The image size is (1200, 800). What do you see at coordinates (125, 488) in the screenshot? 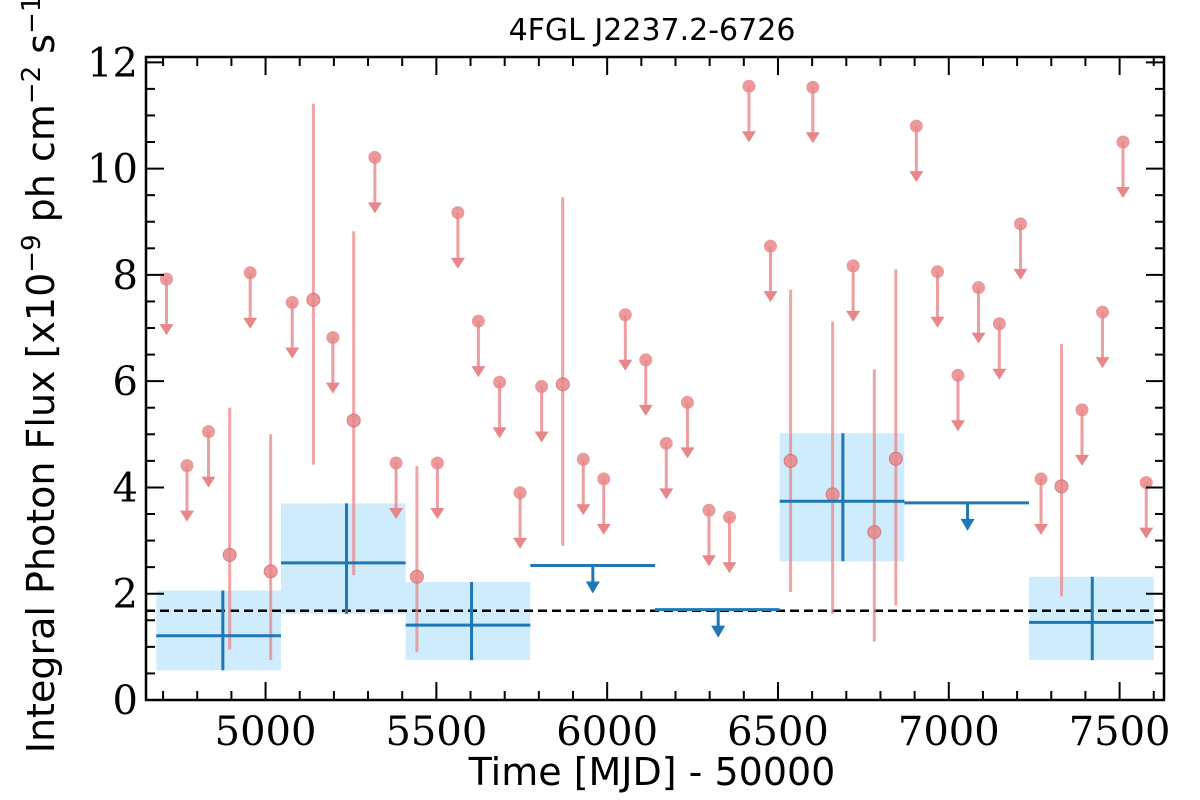
I see `y-tick-label: 4` at bounding box center [125, 488].